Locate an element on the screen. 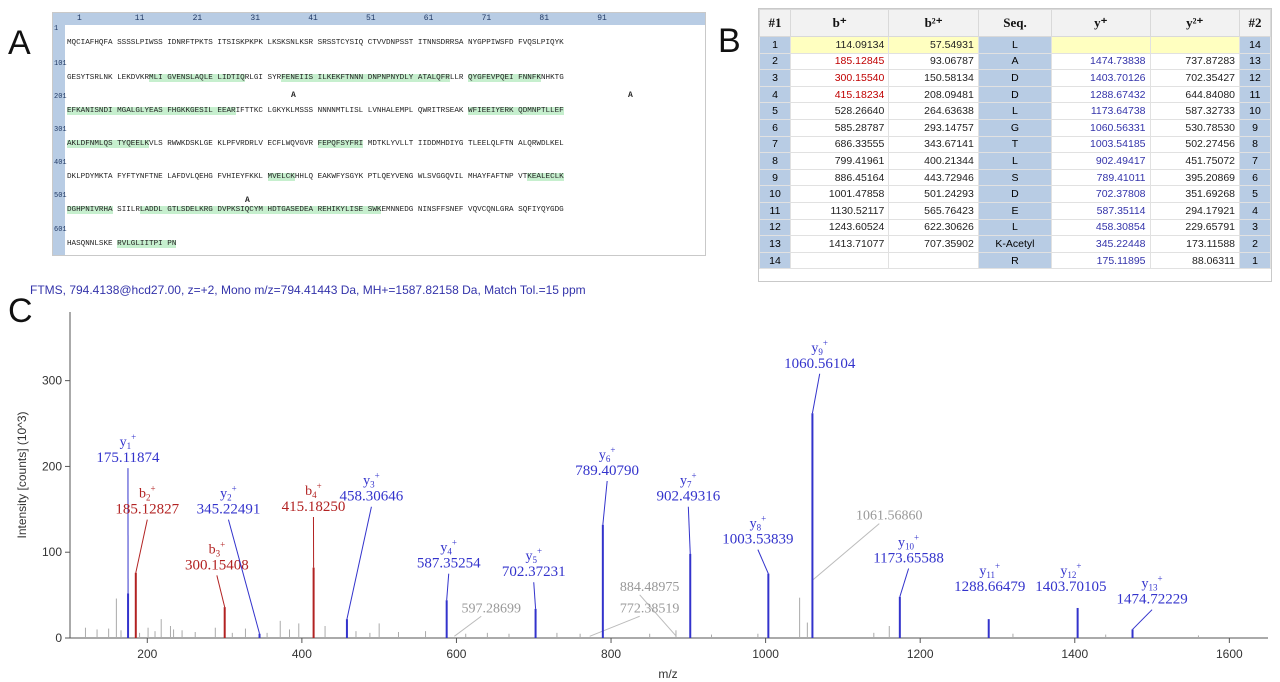  ion-name-label: b2+ is located at coordinates (147, 493).